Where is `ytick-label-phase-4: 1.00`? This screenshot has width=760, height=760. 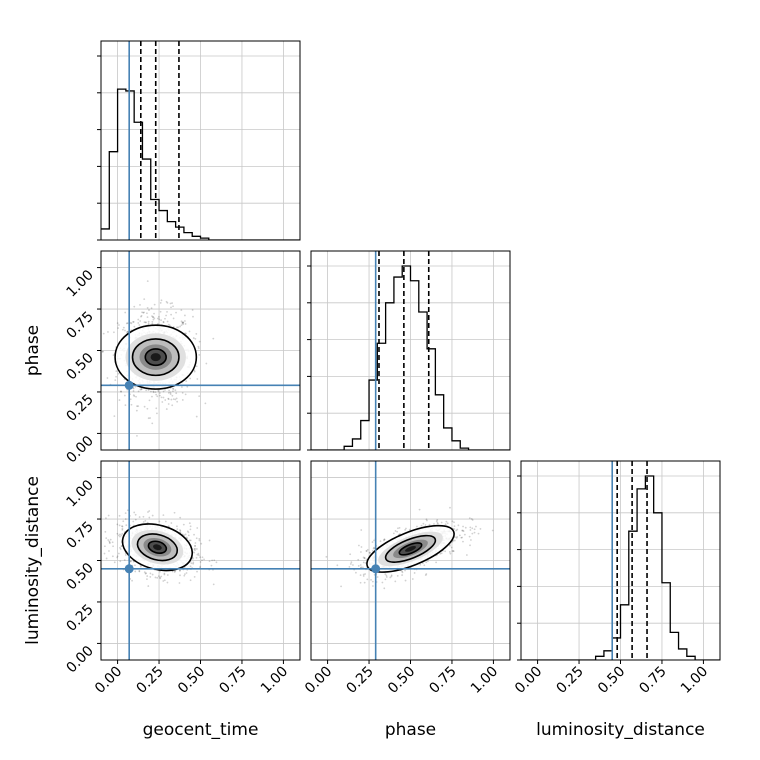
ytick-label-phase-4: 1.00 is located at coordinates (79, 283).